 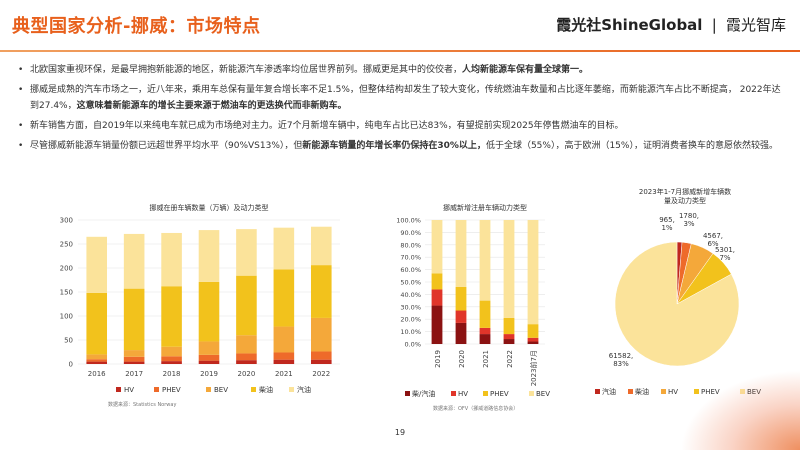 I want to click on pie-data-label: 61582,, so click(x=621, y=356).